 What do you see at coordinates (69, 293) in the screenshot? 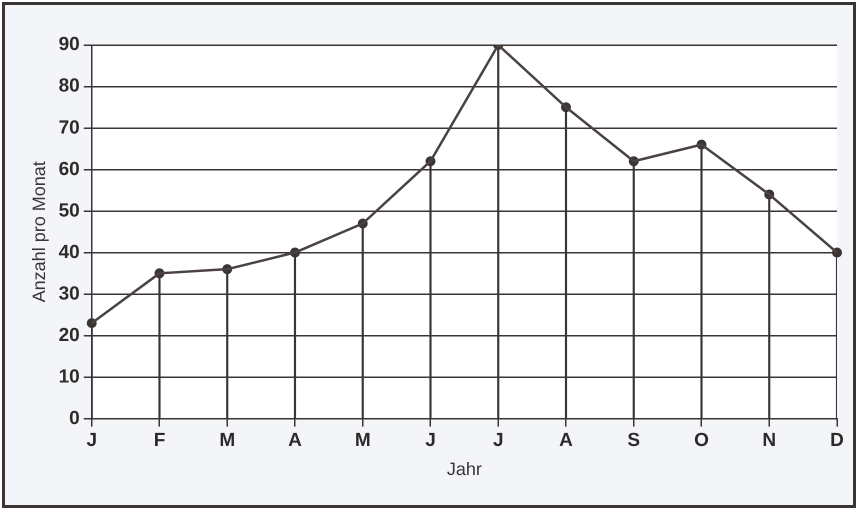
I see `y-tick-label: 30` at bounding box center [69, 293].